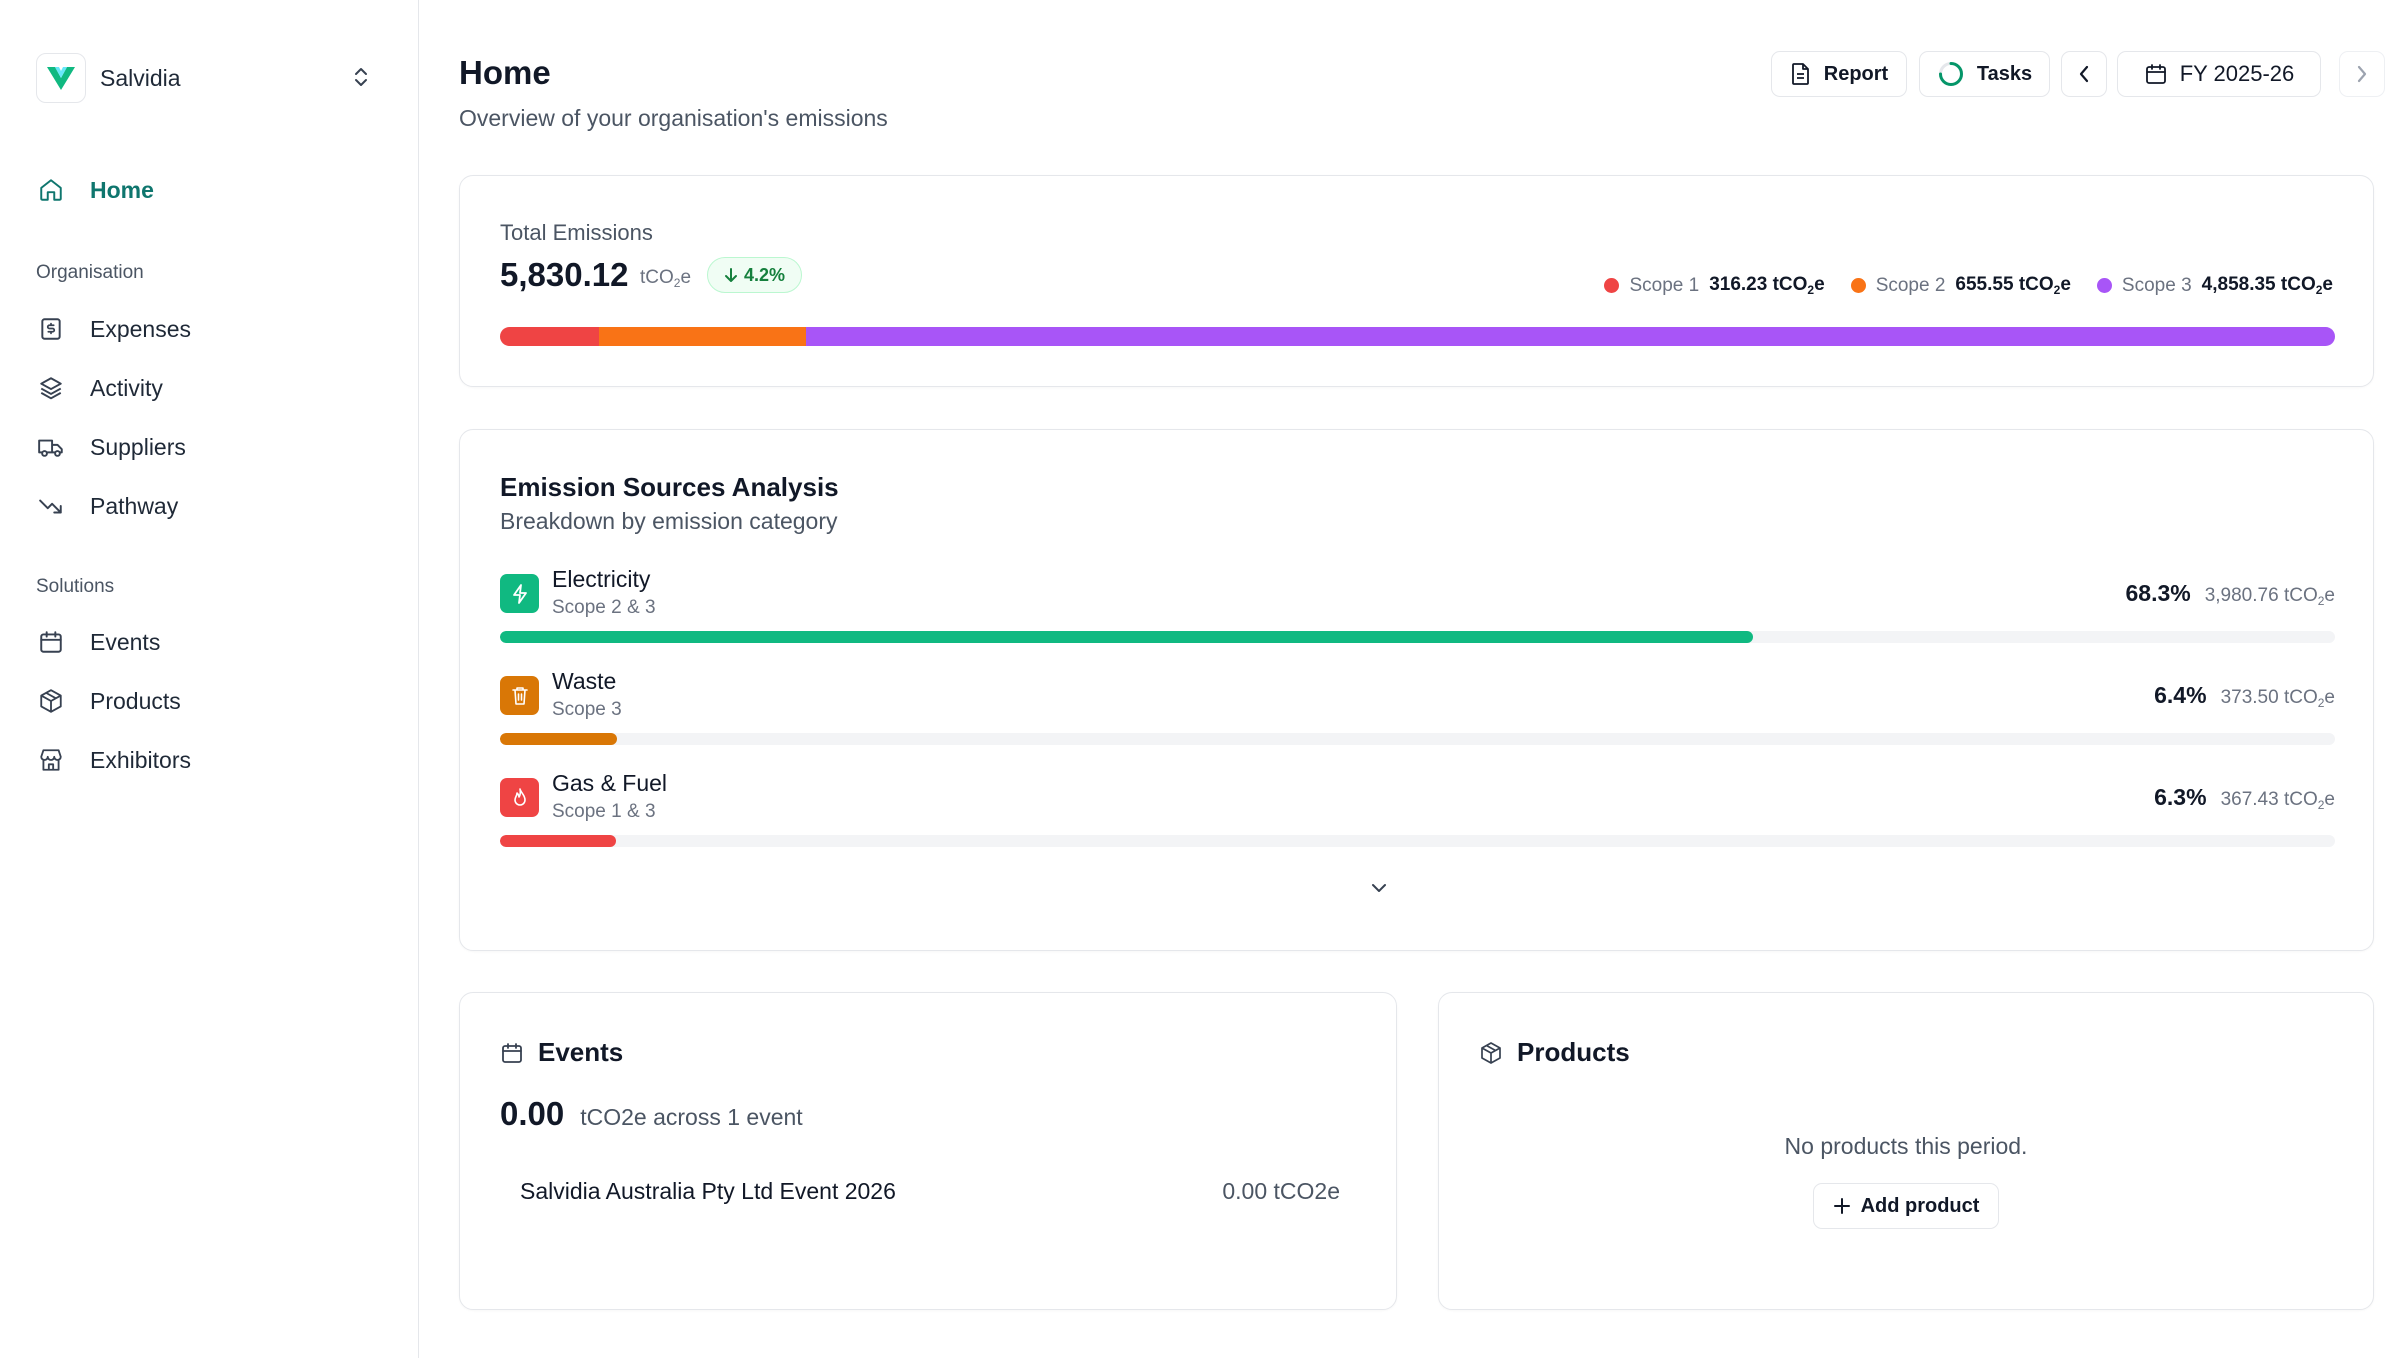 The width and height of the screenshot is (2400, 1358). I want to click on plus-icon, so click(1847, 1206).